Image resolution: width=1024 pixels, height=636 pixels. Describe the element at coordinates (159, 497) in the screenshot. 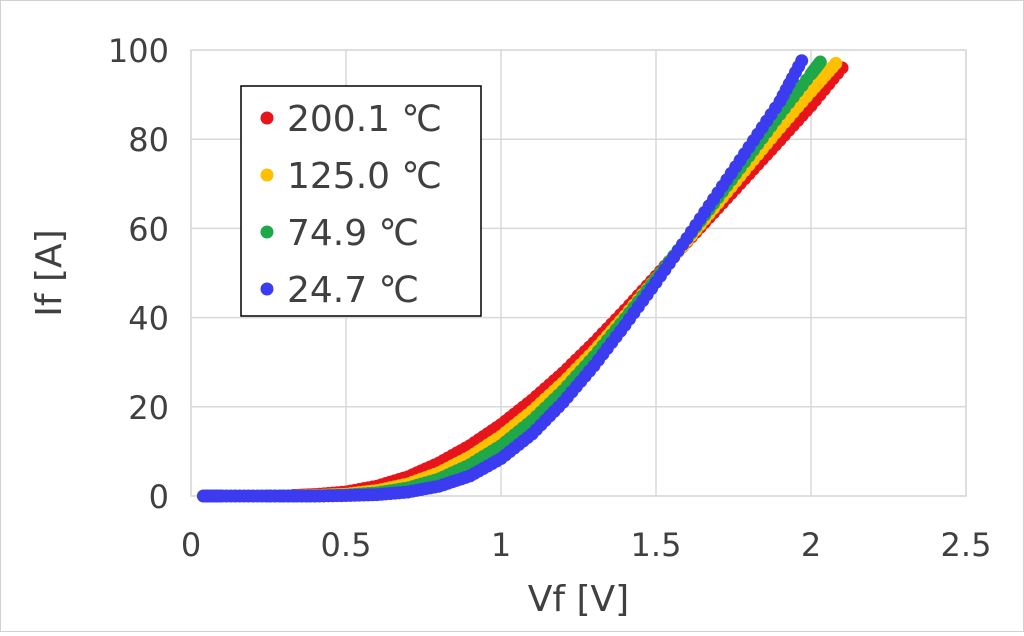

I see `y-tick-label: 0` at that location.